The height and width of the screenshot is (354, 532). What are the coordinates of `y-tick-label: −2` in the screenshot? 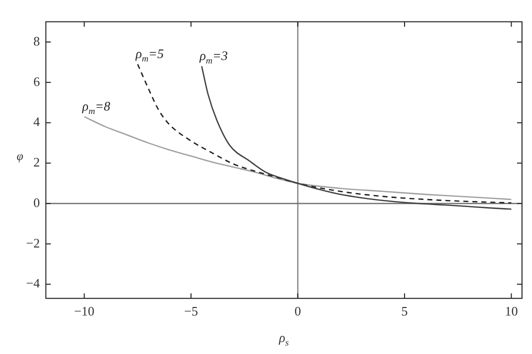 It's located at (33, 242).